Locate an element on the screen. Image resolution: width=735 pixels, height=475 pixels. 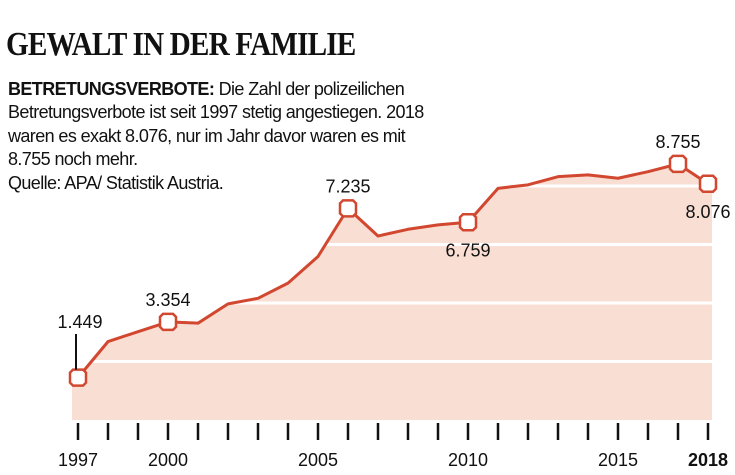
data-label: 8.076 is located at coordinates (707, 212).